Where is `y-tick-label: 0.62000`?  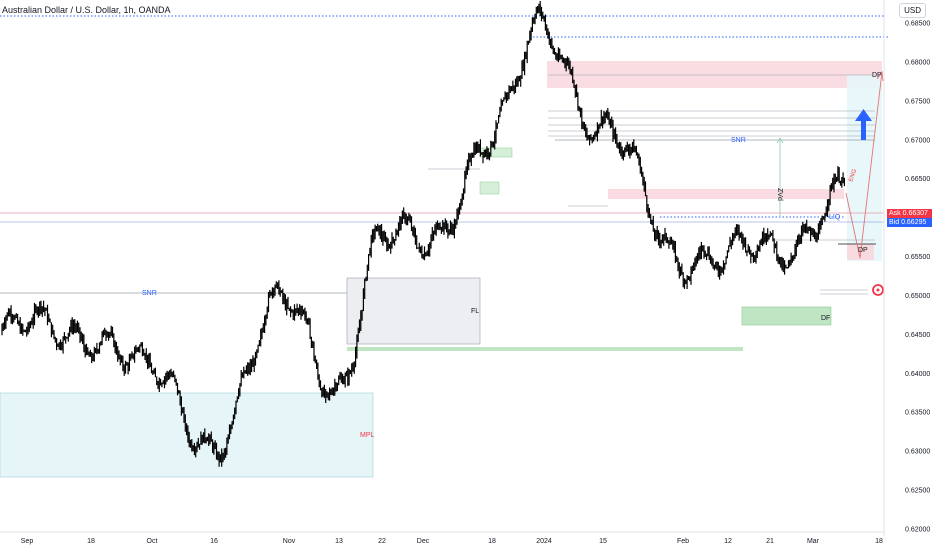
y-tick-label: 0.62000 is located at coordinates (917, 530).